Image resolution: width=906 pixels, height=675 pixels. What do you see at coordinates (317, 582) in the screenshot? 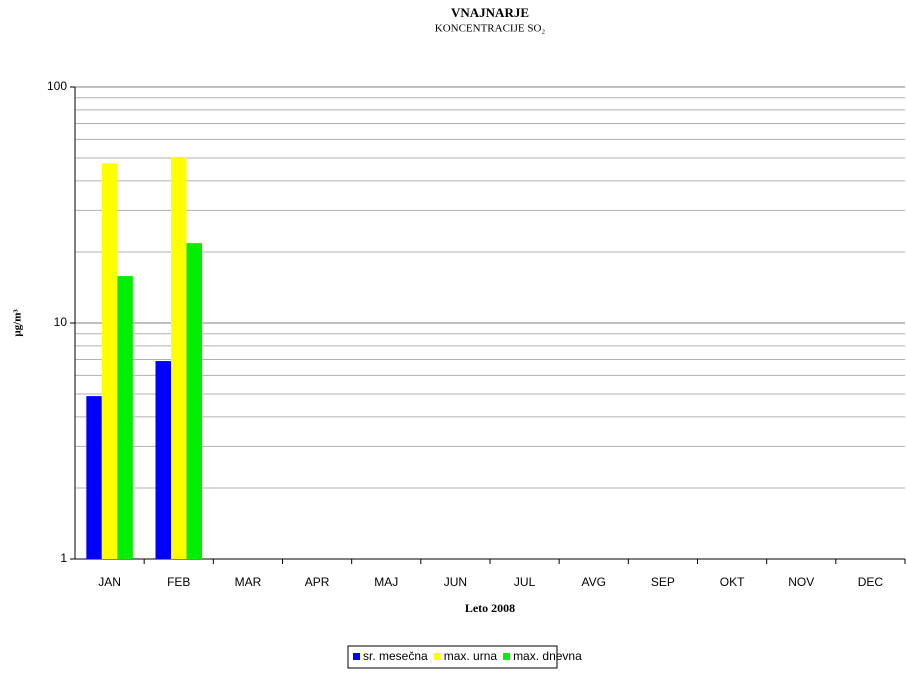
I see `x-tick-label: APR` at bounding box center [317, 582].